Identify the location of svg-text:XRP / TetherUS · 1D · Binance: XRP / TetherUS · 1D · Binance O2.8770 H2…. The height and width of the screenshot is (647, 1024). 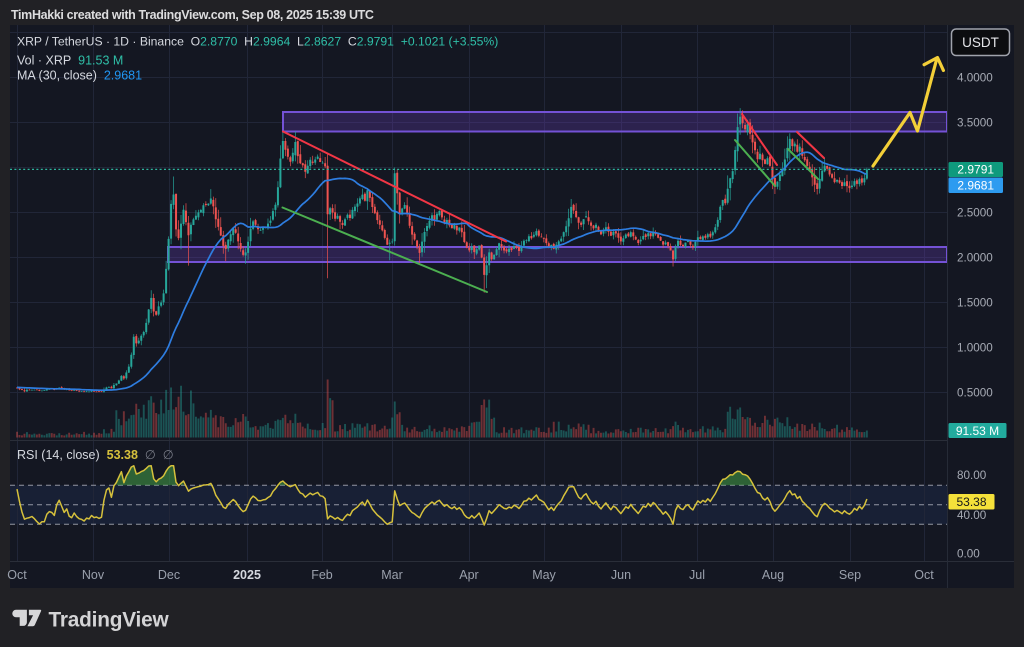
(257, 42).